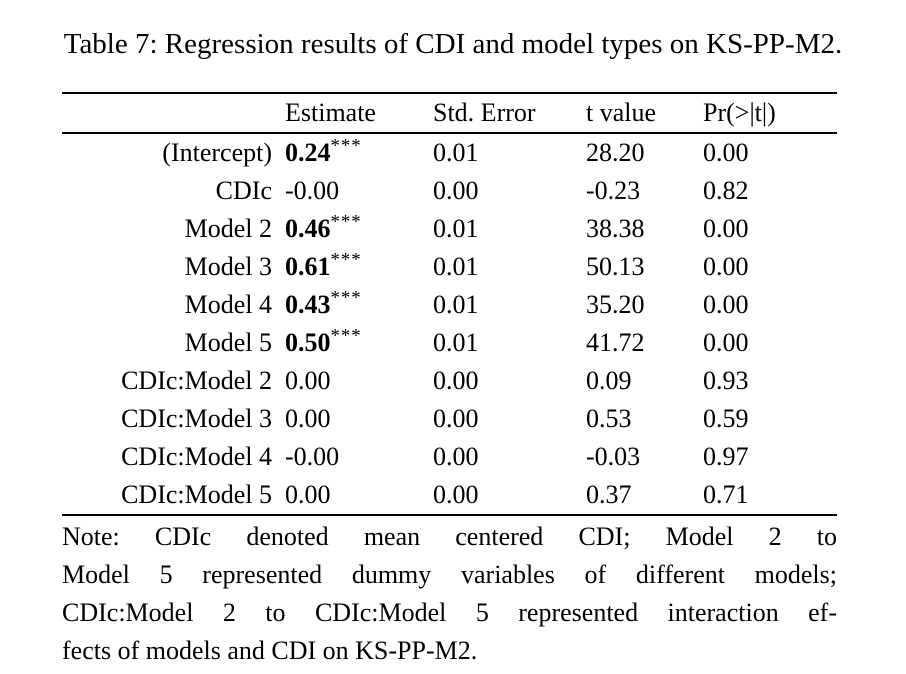 The height and width of the screenshot is (674, 906). I want to click on t-value: -0.03, so click(613, 456).